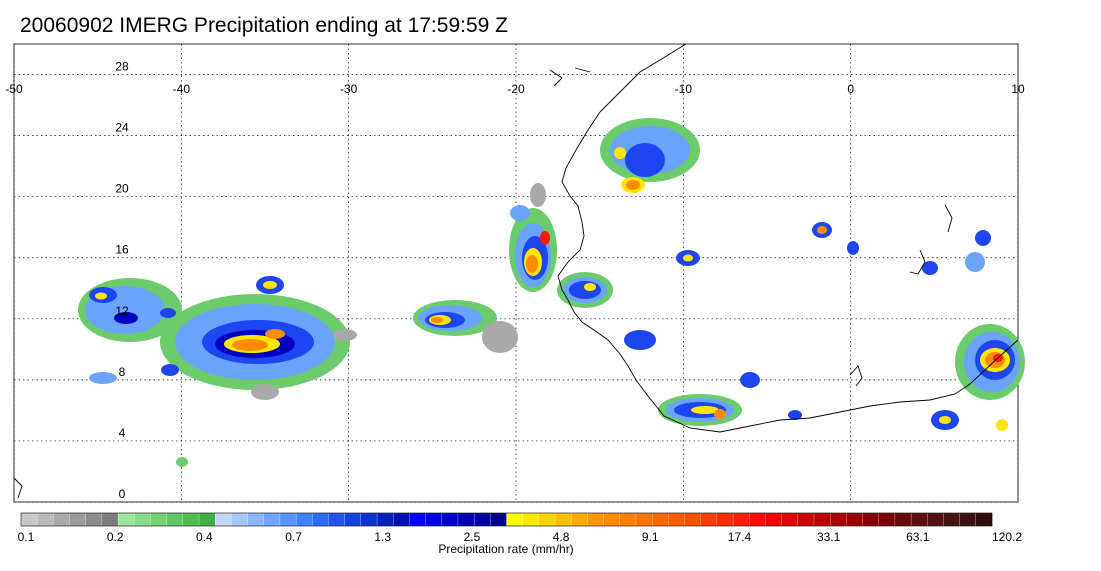 The width and height of the screenshot is (1101, 571). Describe the element at coordinates (829, 537) in the screenshot. I see `colorbar-tick: 33.1` at that location.